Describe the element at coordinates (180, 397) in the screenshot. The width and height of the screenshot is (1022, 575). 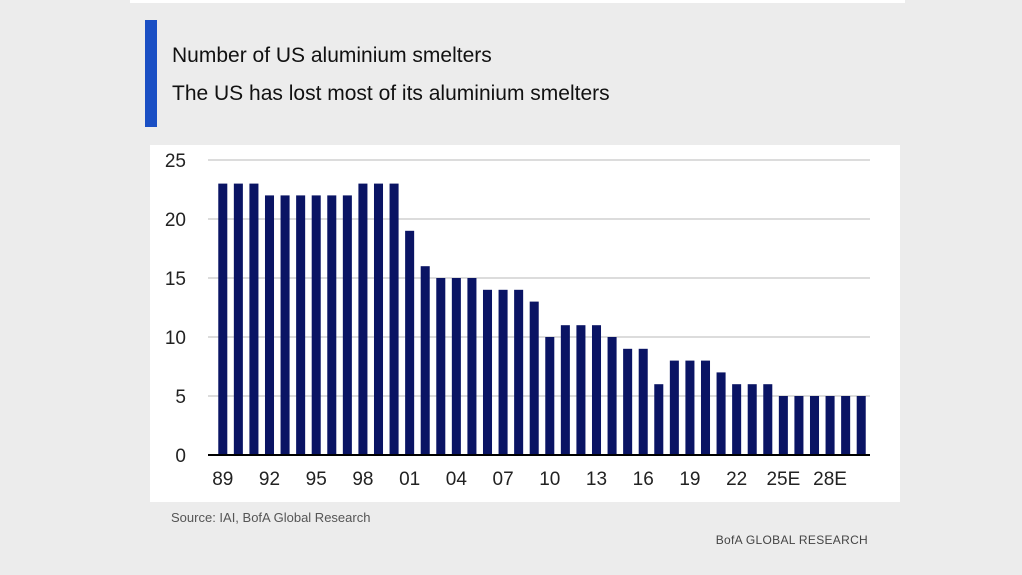
I see `y-tick-label: 5` at that location.